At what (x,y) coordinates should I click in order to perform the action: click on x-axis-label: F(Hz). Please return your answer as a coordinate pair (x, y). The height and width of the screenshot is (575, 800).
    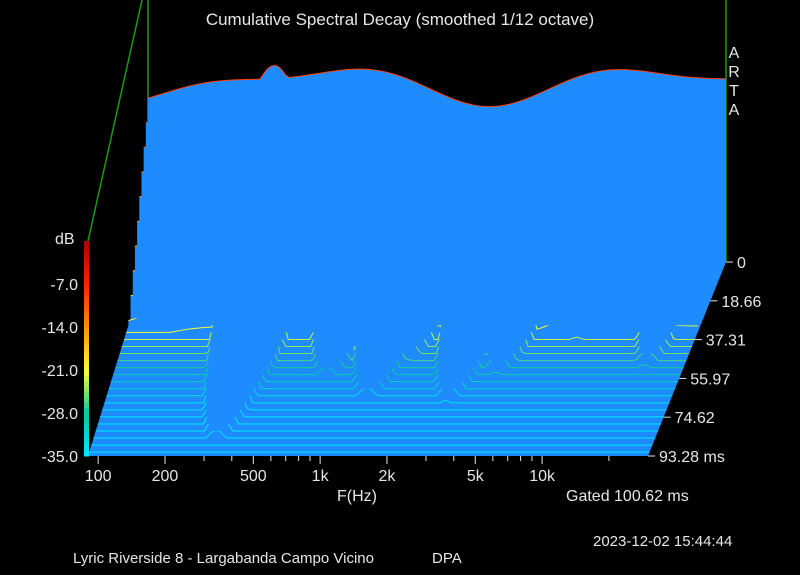
    Looking at the image, I should click on (357, 496).